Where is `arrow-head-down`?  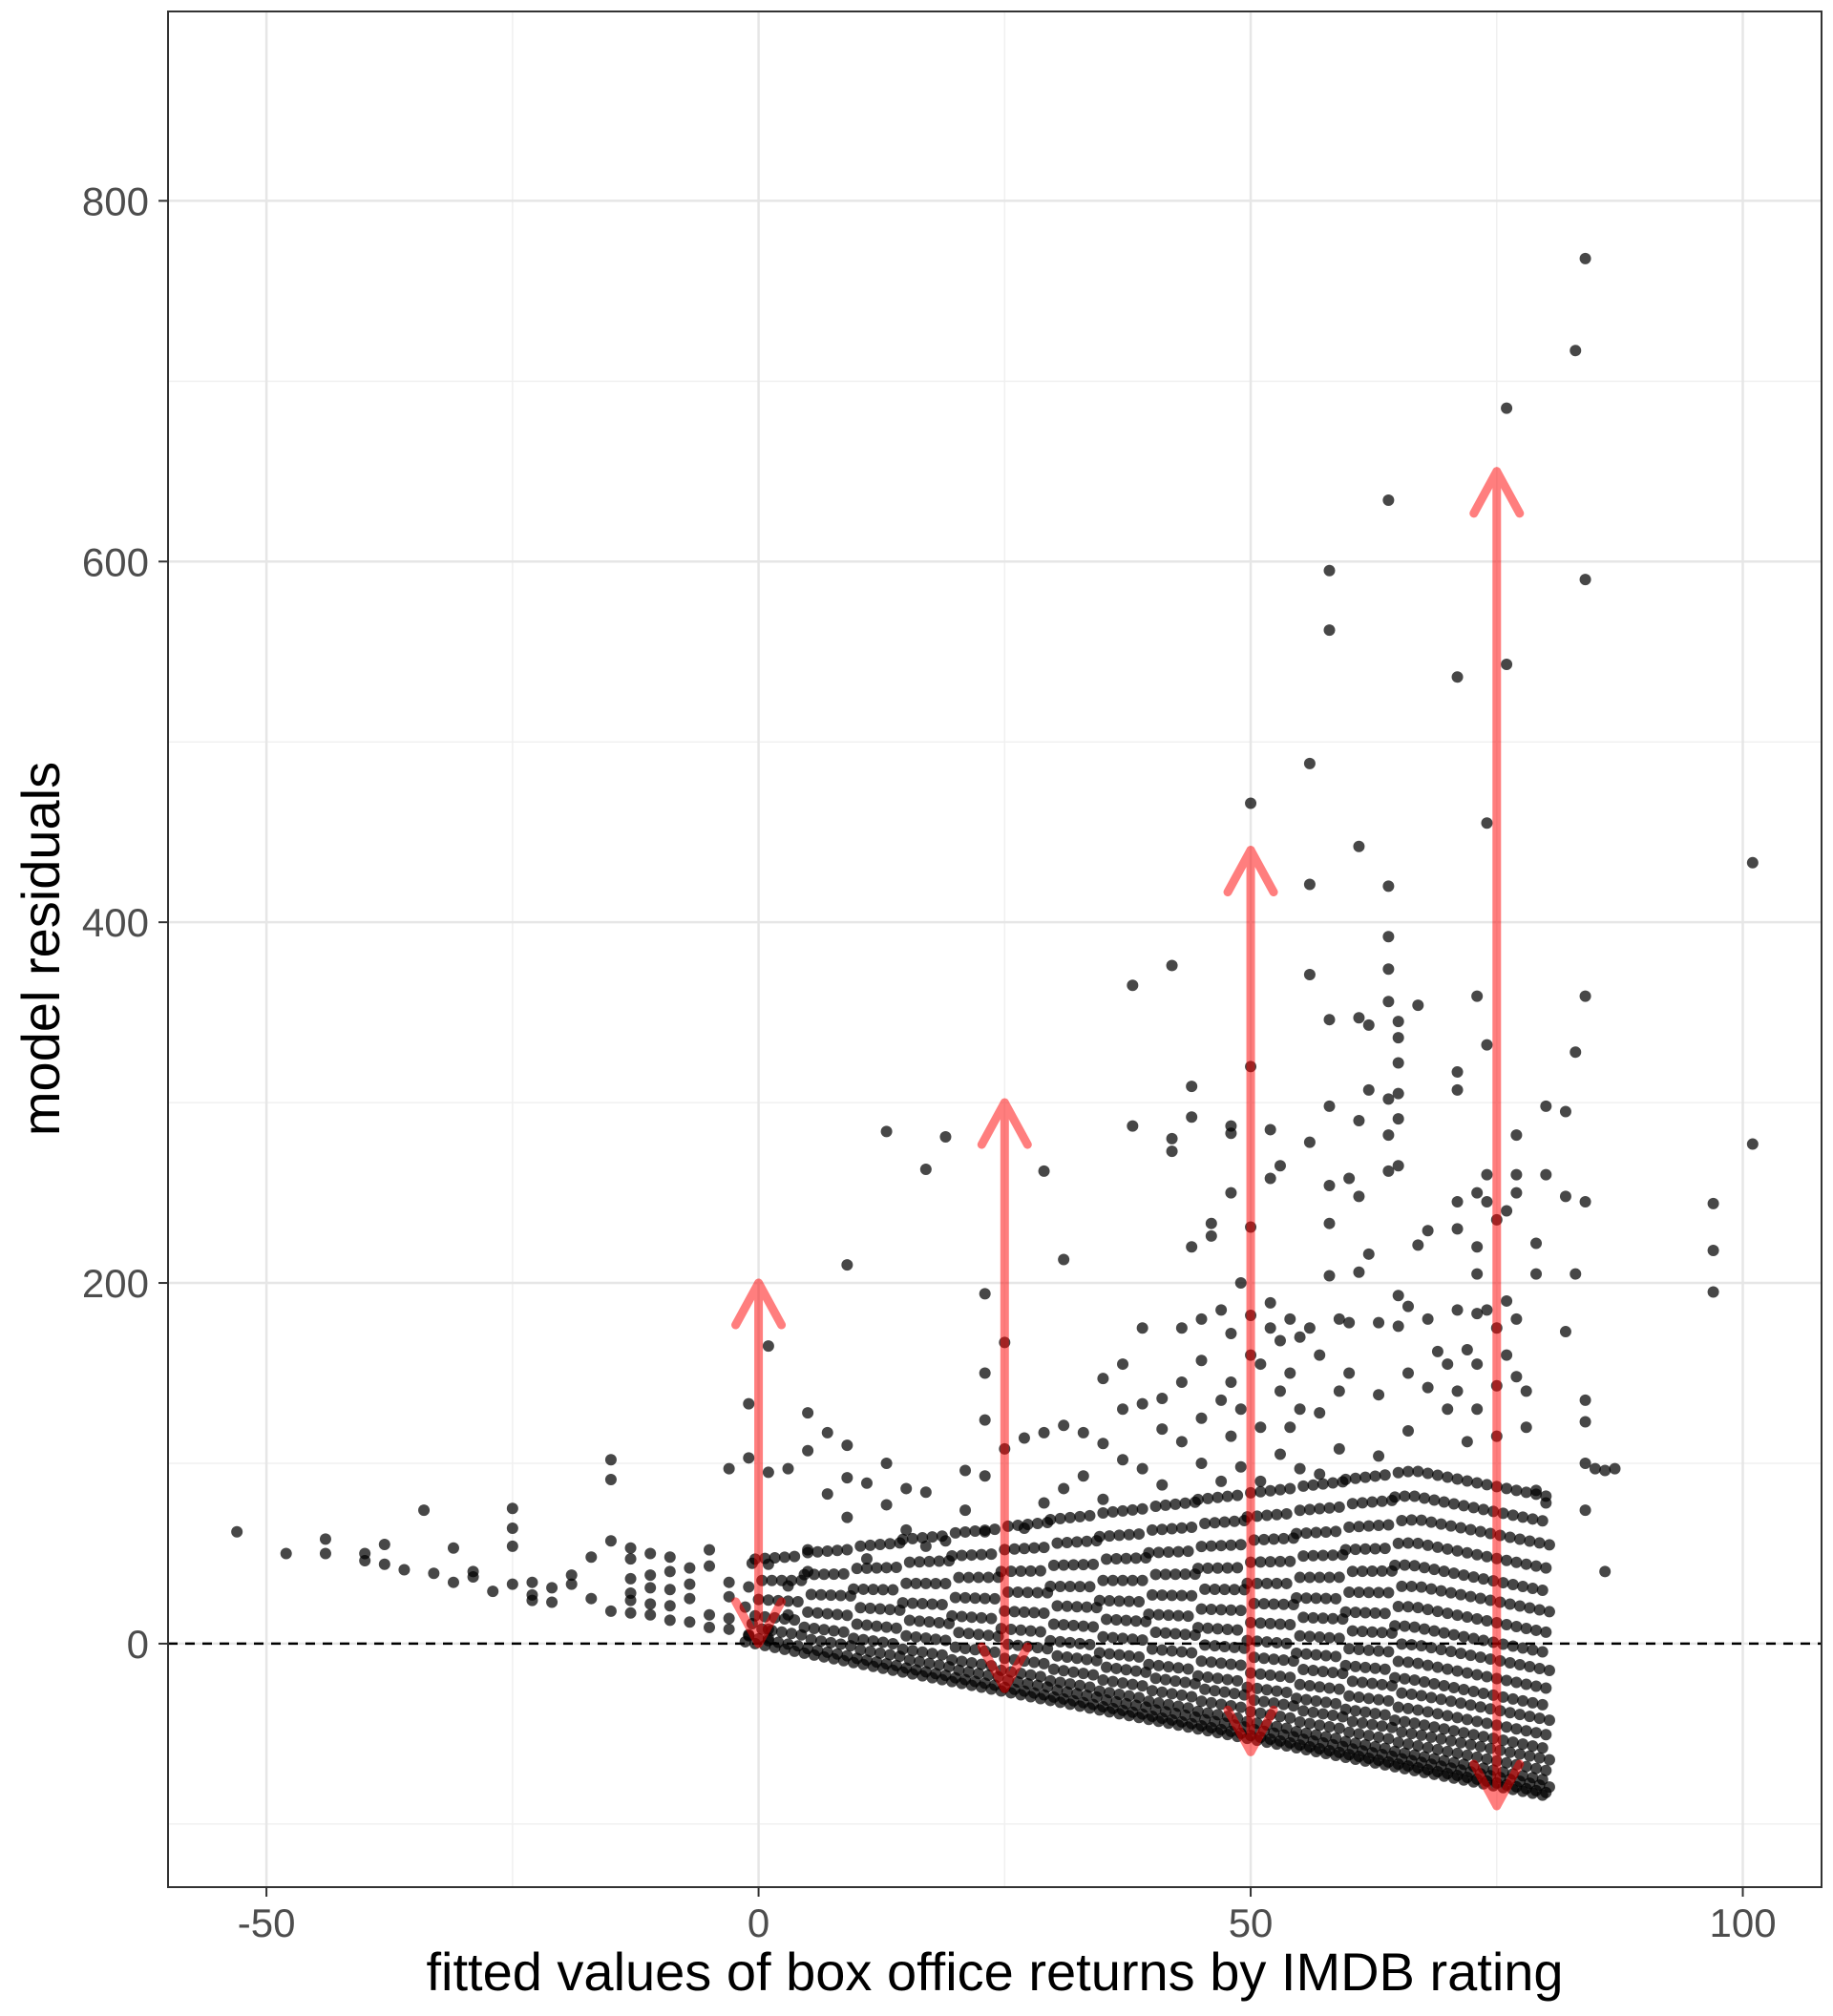
arrow-head-down is located at coordinates (759, 1623).